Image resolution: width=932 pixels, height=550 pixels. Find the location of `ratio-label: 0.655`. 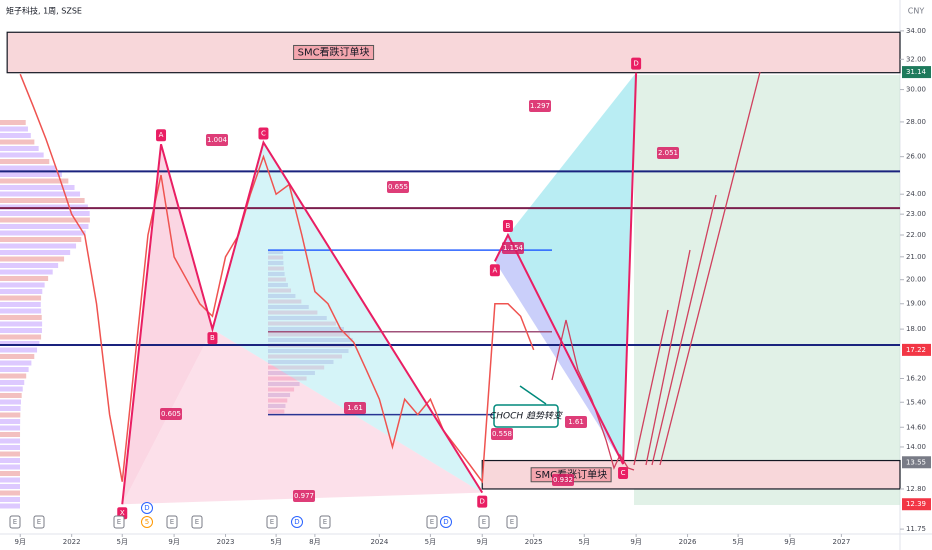

ratio-label: 0.655 is located at coordinates (398, 187).